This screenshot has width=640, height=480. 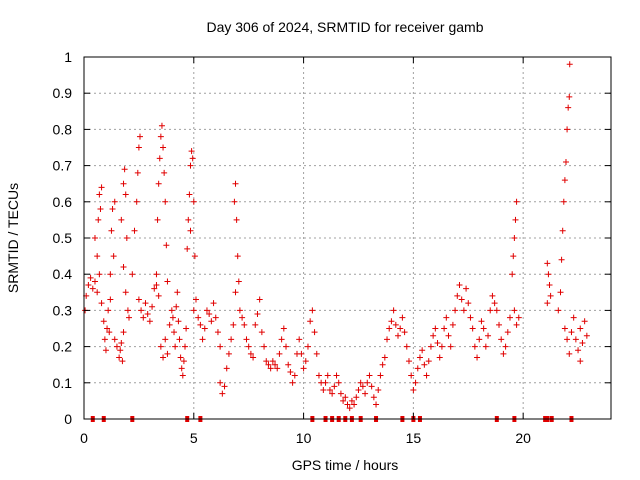 I want to click on y-axis-label: SRMTID / TECUs, so click(x=13, y=238).